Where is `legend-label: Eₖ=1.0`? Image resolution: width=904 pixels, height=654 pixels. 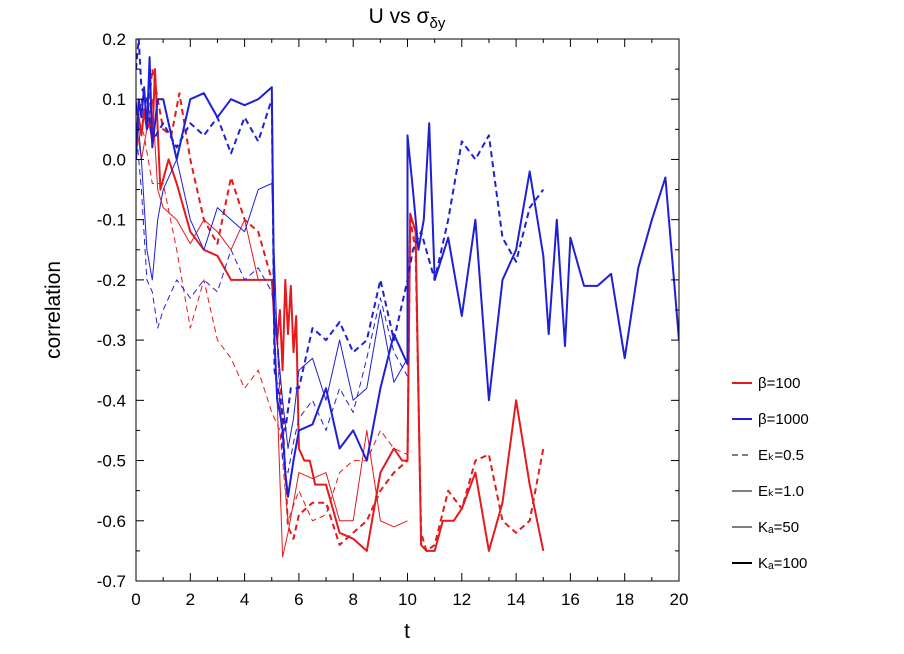
legend-label: Eₖ=1.0 is located at coordinates (781, 491).